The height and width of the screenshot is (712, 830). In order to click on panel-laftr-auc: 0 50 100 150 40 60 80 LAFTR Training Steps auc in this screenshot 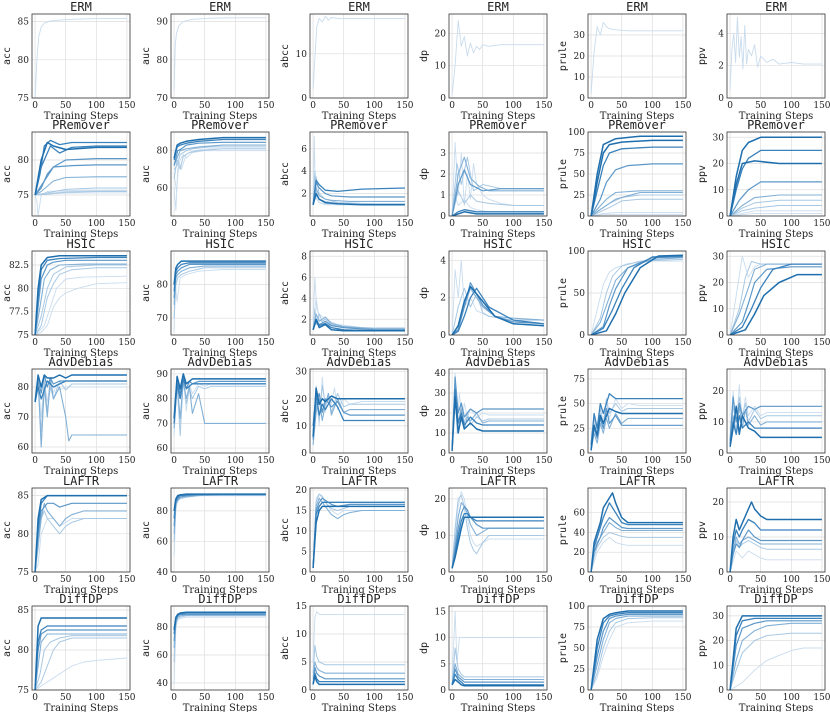, I will do `click(208, 535)`.